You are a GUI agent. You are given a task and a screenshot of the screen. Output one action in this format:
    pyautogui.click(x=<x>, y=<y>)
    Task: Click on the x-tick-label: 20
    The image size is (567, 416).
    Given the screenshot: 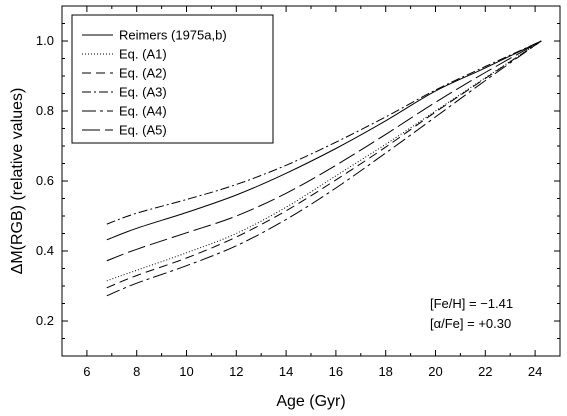 What is the action you would take?
    pyautogui.click(x=435, y=371)
    